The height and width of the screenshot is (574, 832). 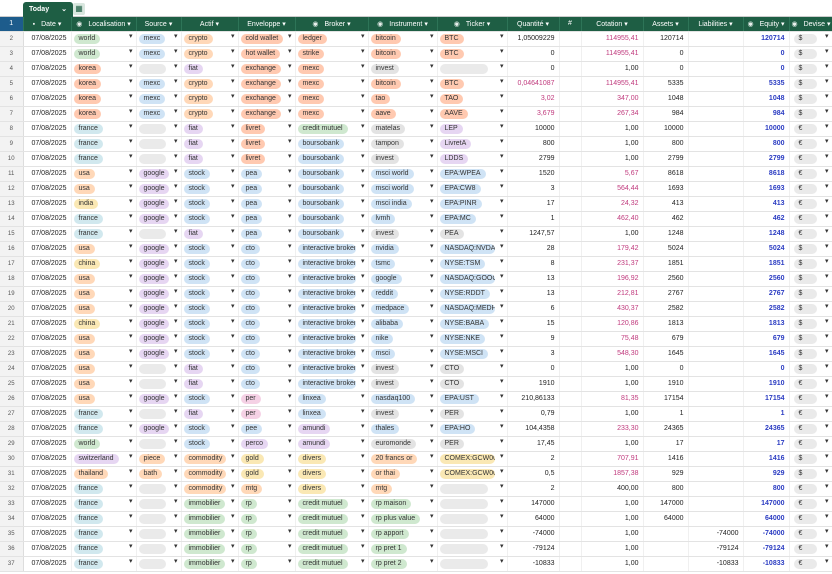 I want to click on quantite-cell: 10000, so click(x=533, y=129).